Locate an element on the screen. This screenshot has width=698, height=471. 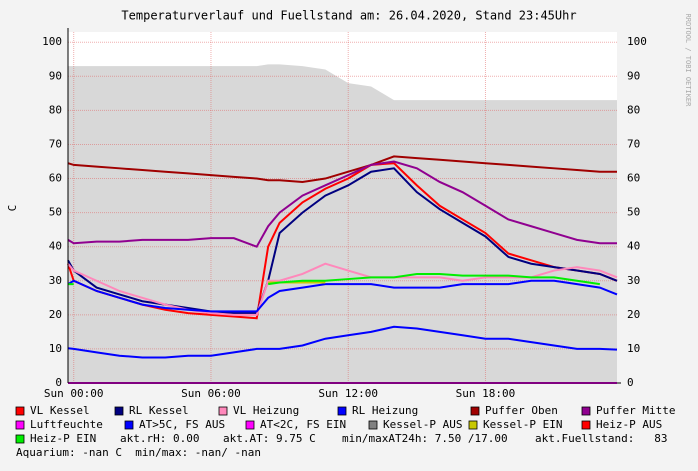
legend-label: Puffer Oben is located at coordinates (521, 410).